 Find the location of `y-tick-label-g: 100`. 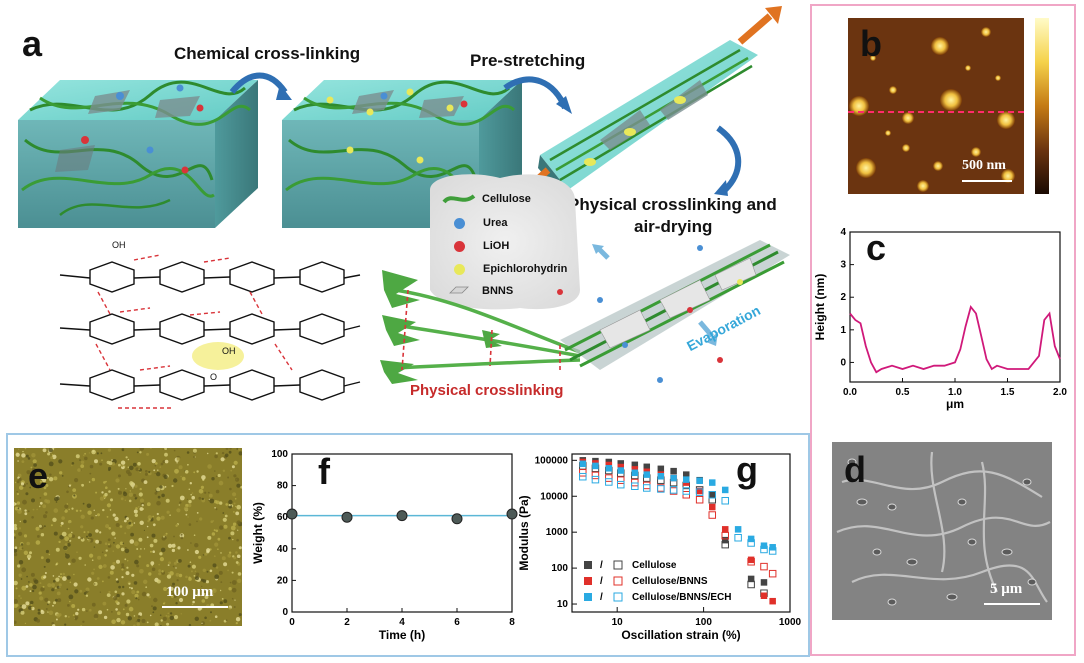

y-tick-label-g: 100 is located at coordinates (559, 568).